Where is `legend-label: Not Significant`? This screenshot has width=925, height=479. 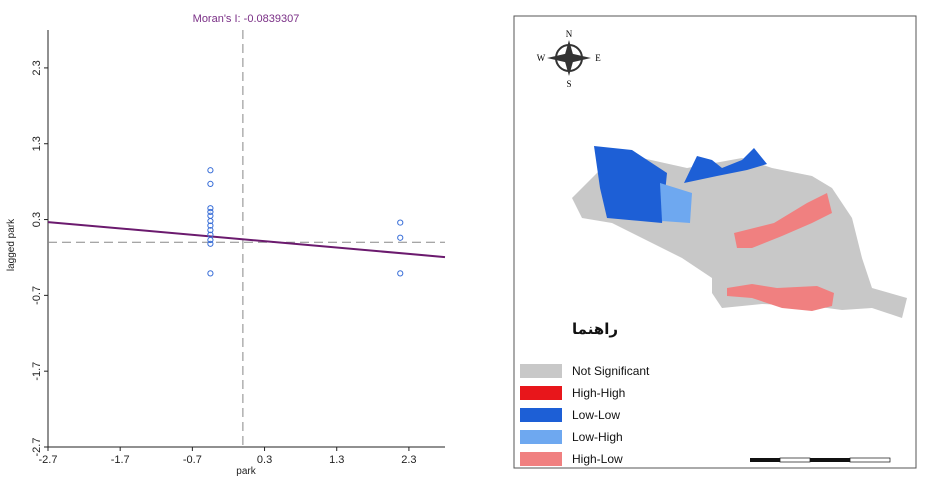 legend-label: Not Significant is located at coordinates (611, 371).